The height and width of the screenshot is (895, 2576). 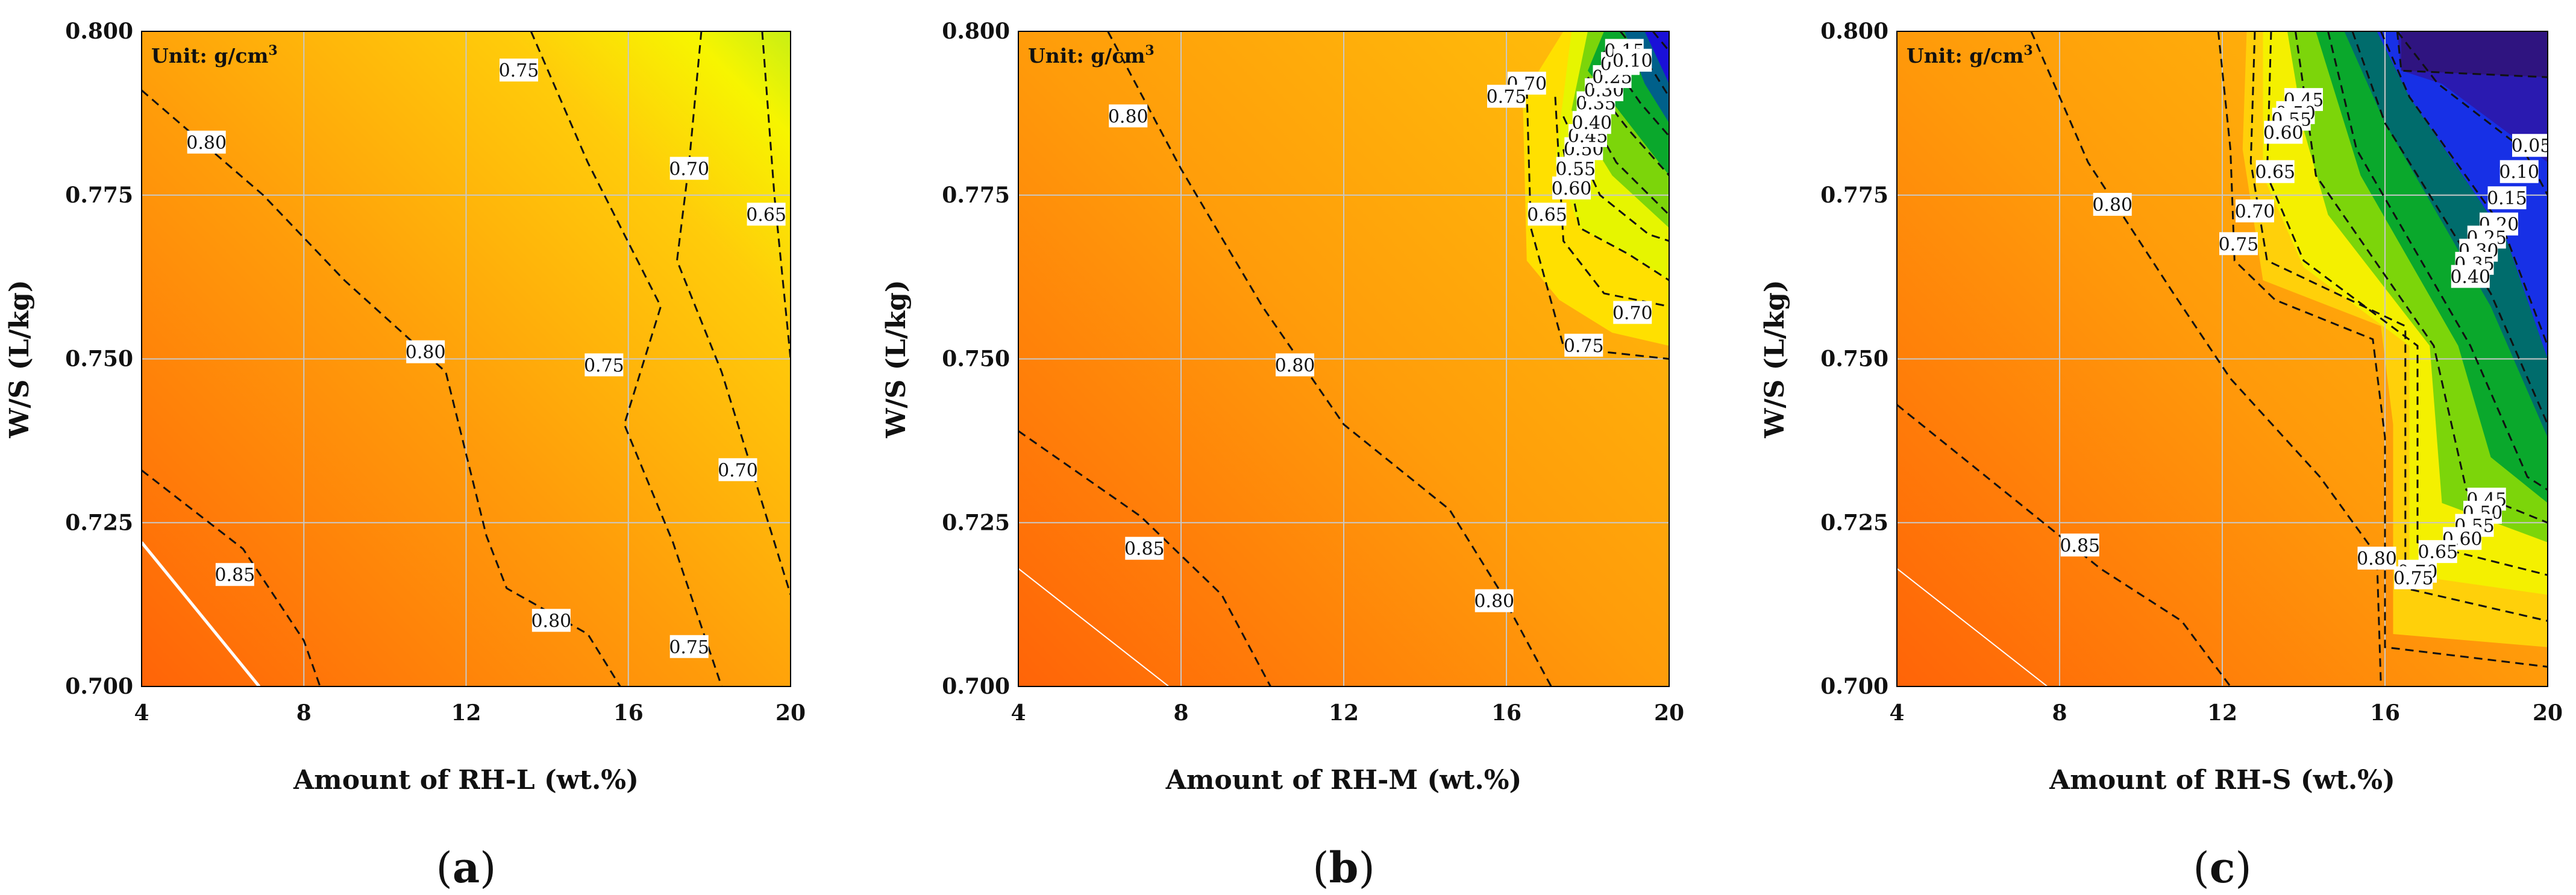 What do you see at coordinates (2283, 132) in the screenshot?
I see `contour-label: 0.60` at bounding box center [2283, 132].